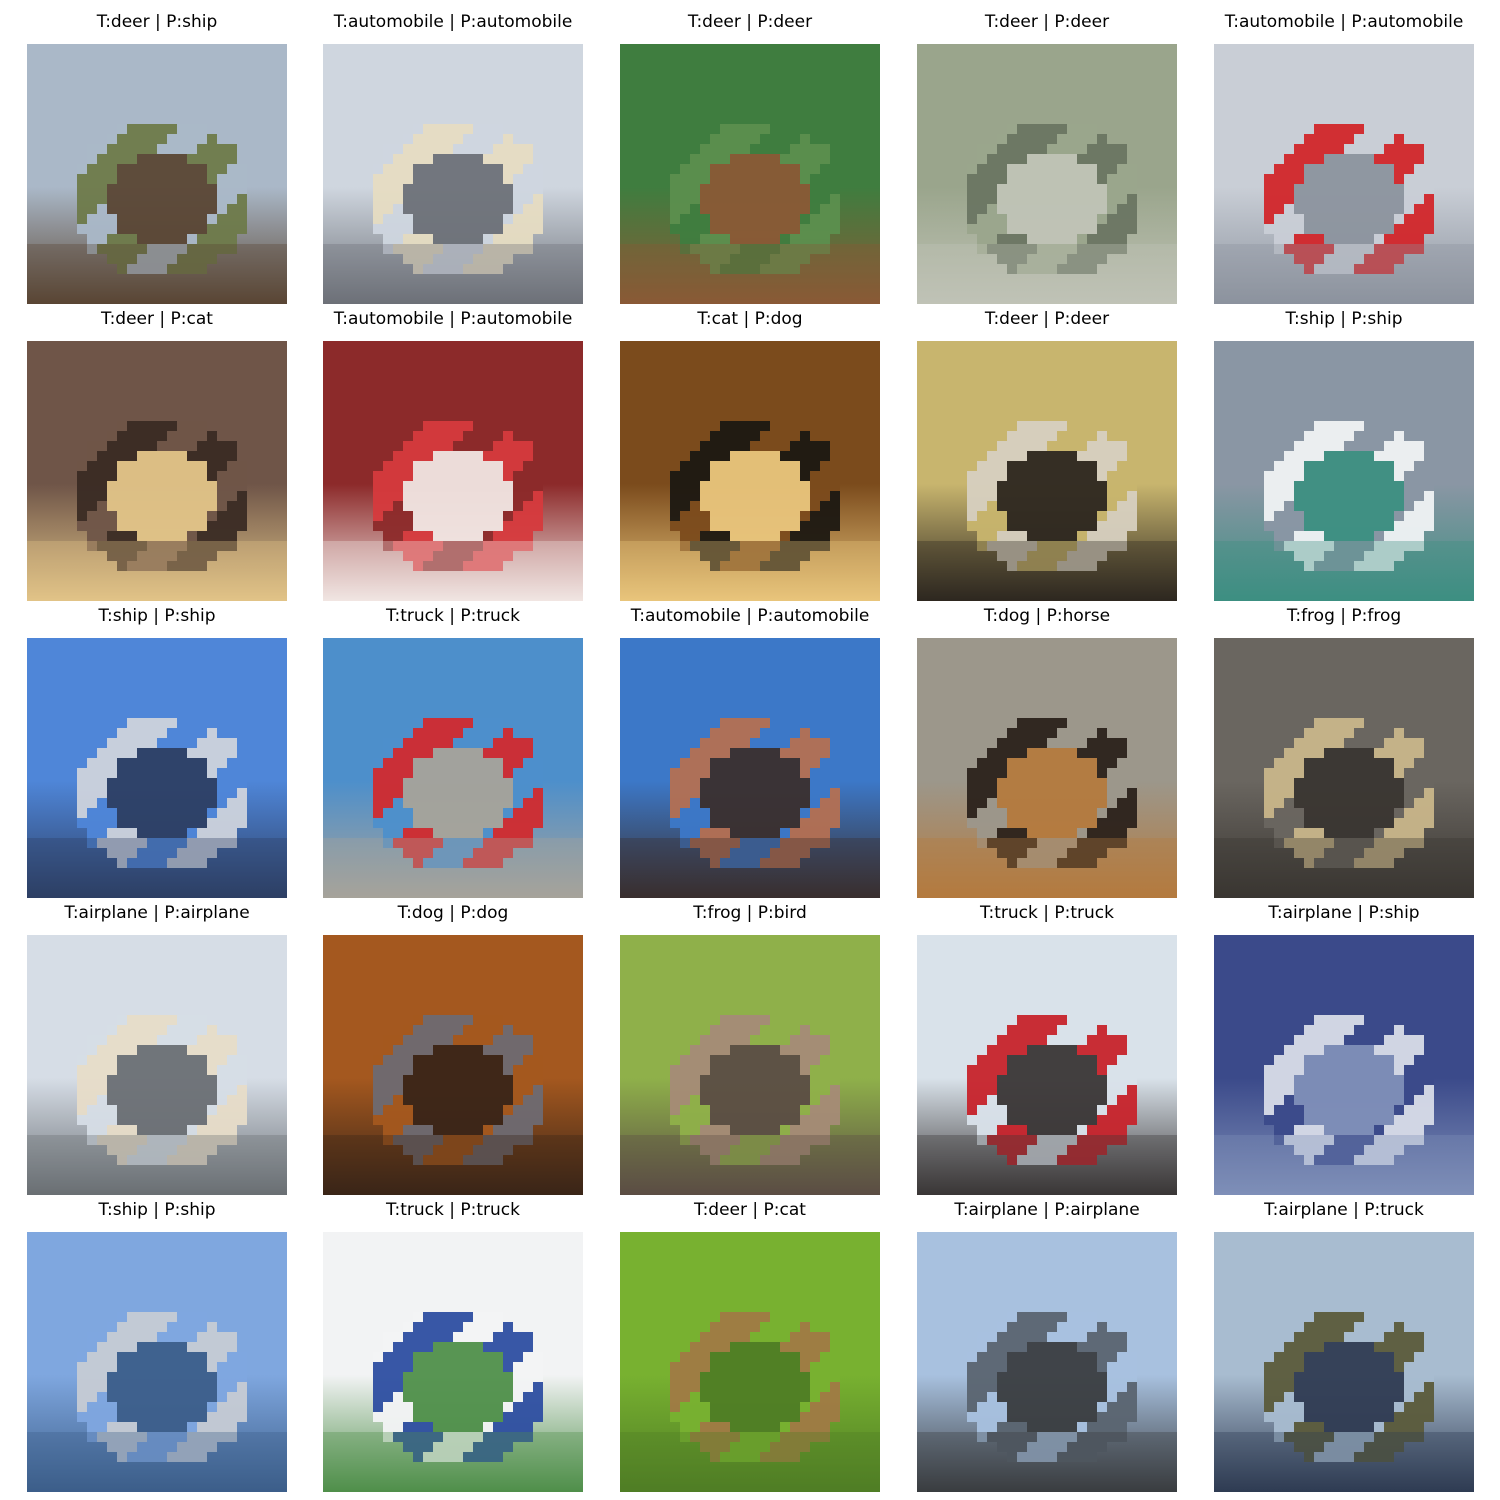  I want to click on grid-cell: T:airplane | P:ship, so click(1344, 1046).